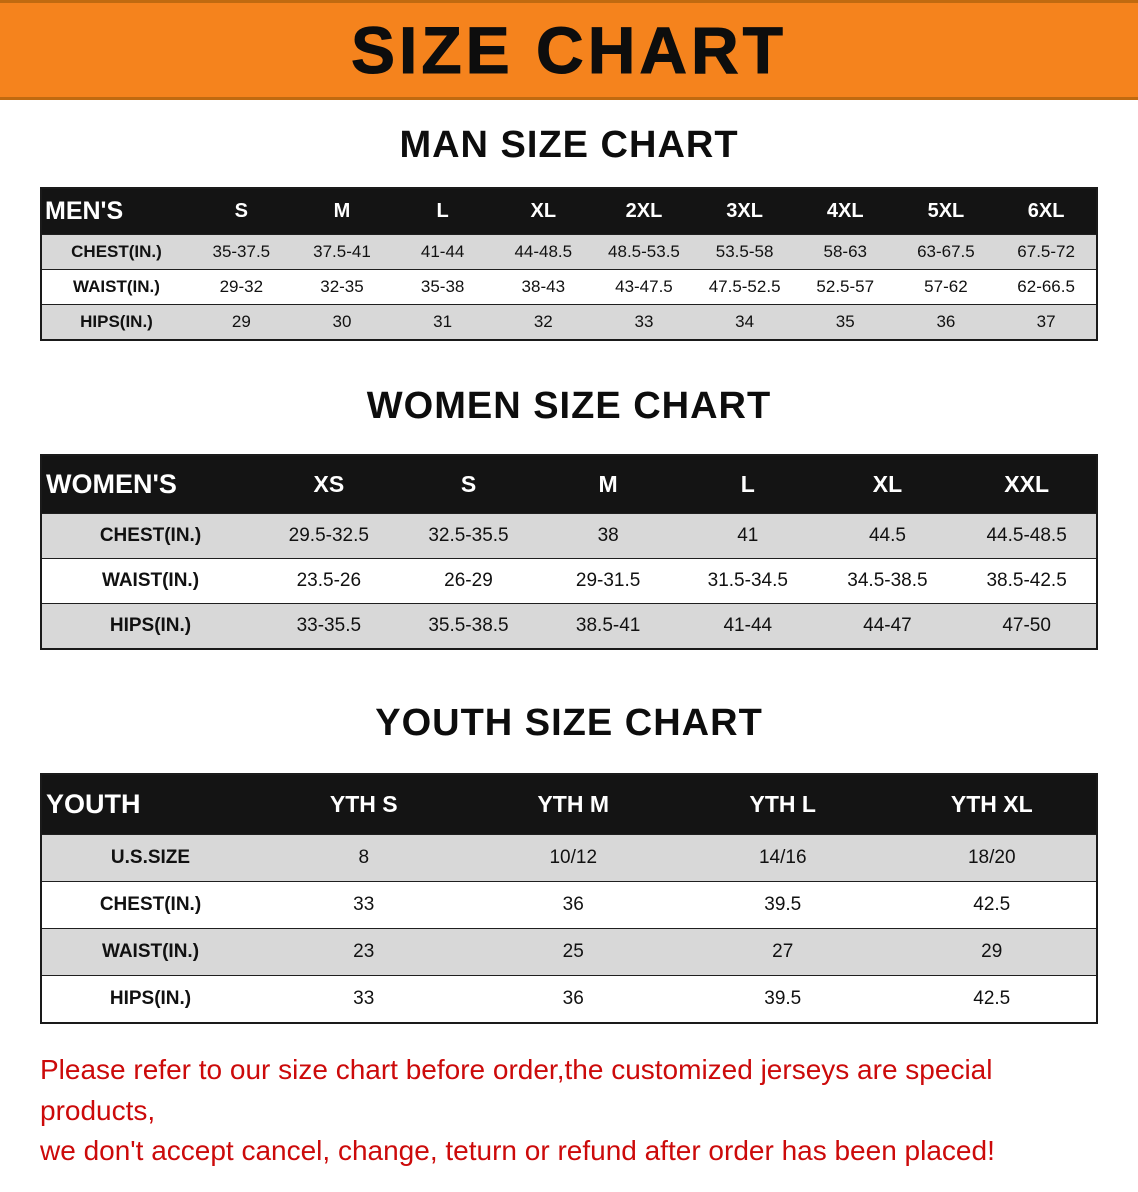 The width and height of the screenshot is (1138, 1192). I want to click on size-column-header: YTH S, so click(363, 804).